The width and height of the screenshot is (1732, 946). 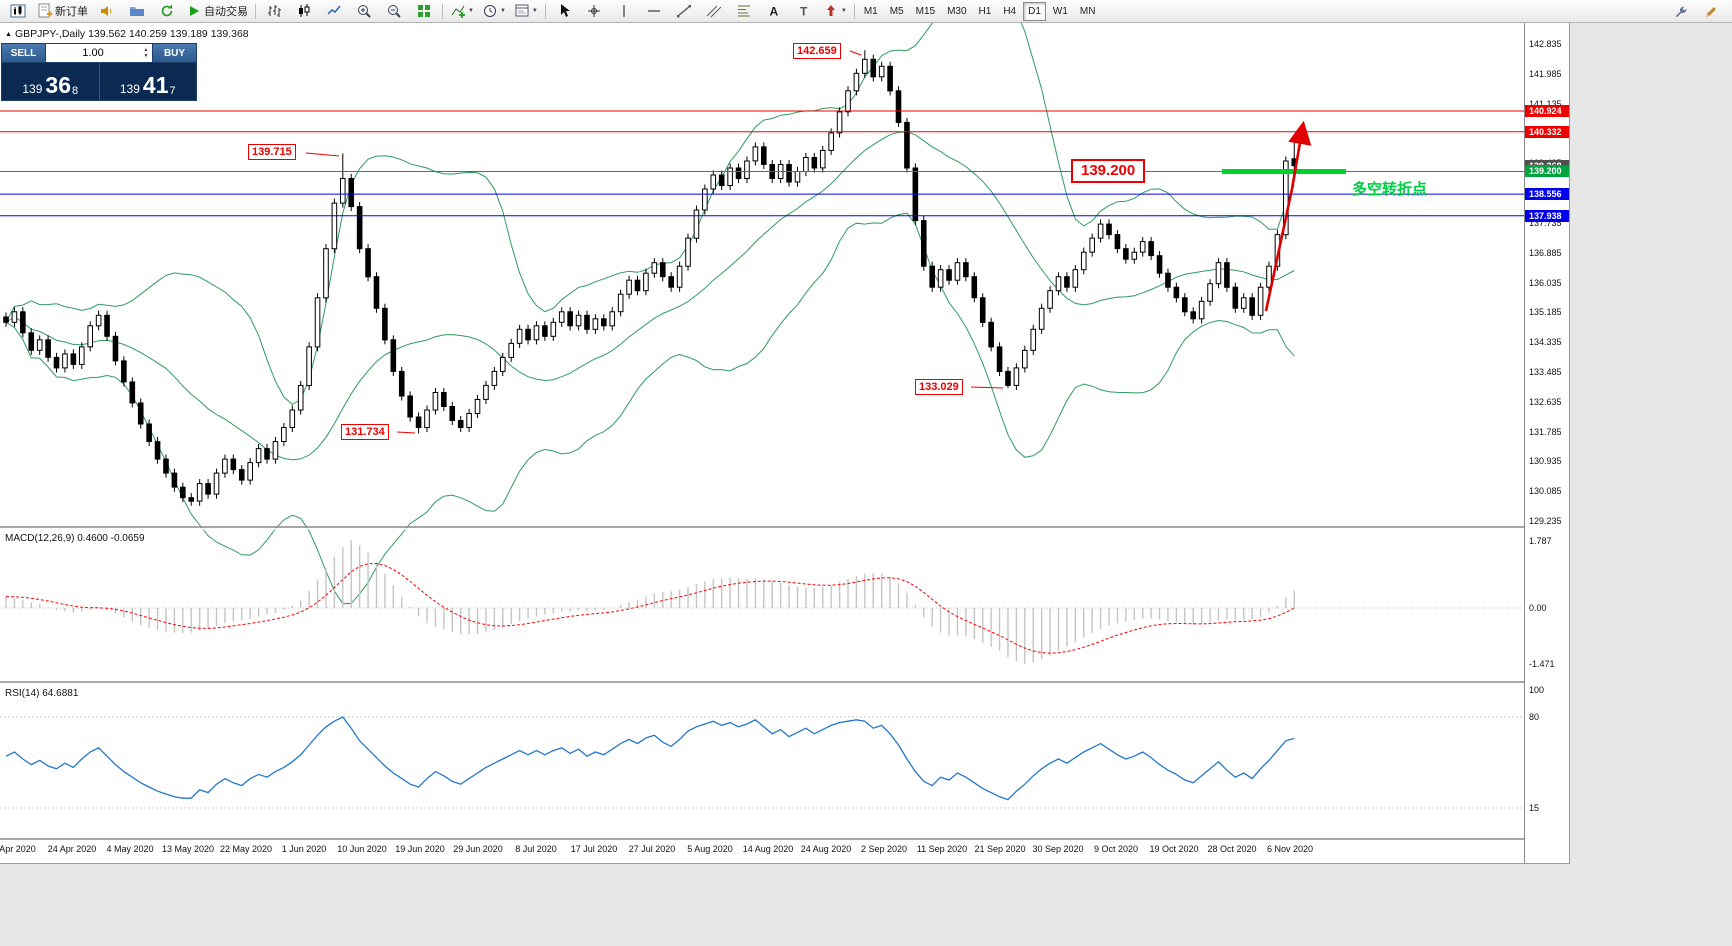 I want to click on periods-icon: ▼, so click(x=494, y=11).